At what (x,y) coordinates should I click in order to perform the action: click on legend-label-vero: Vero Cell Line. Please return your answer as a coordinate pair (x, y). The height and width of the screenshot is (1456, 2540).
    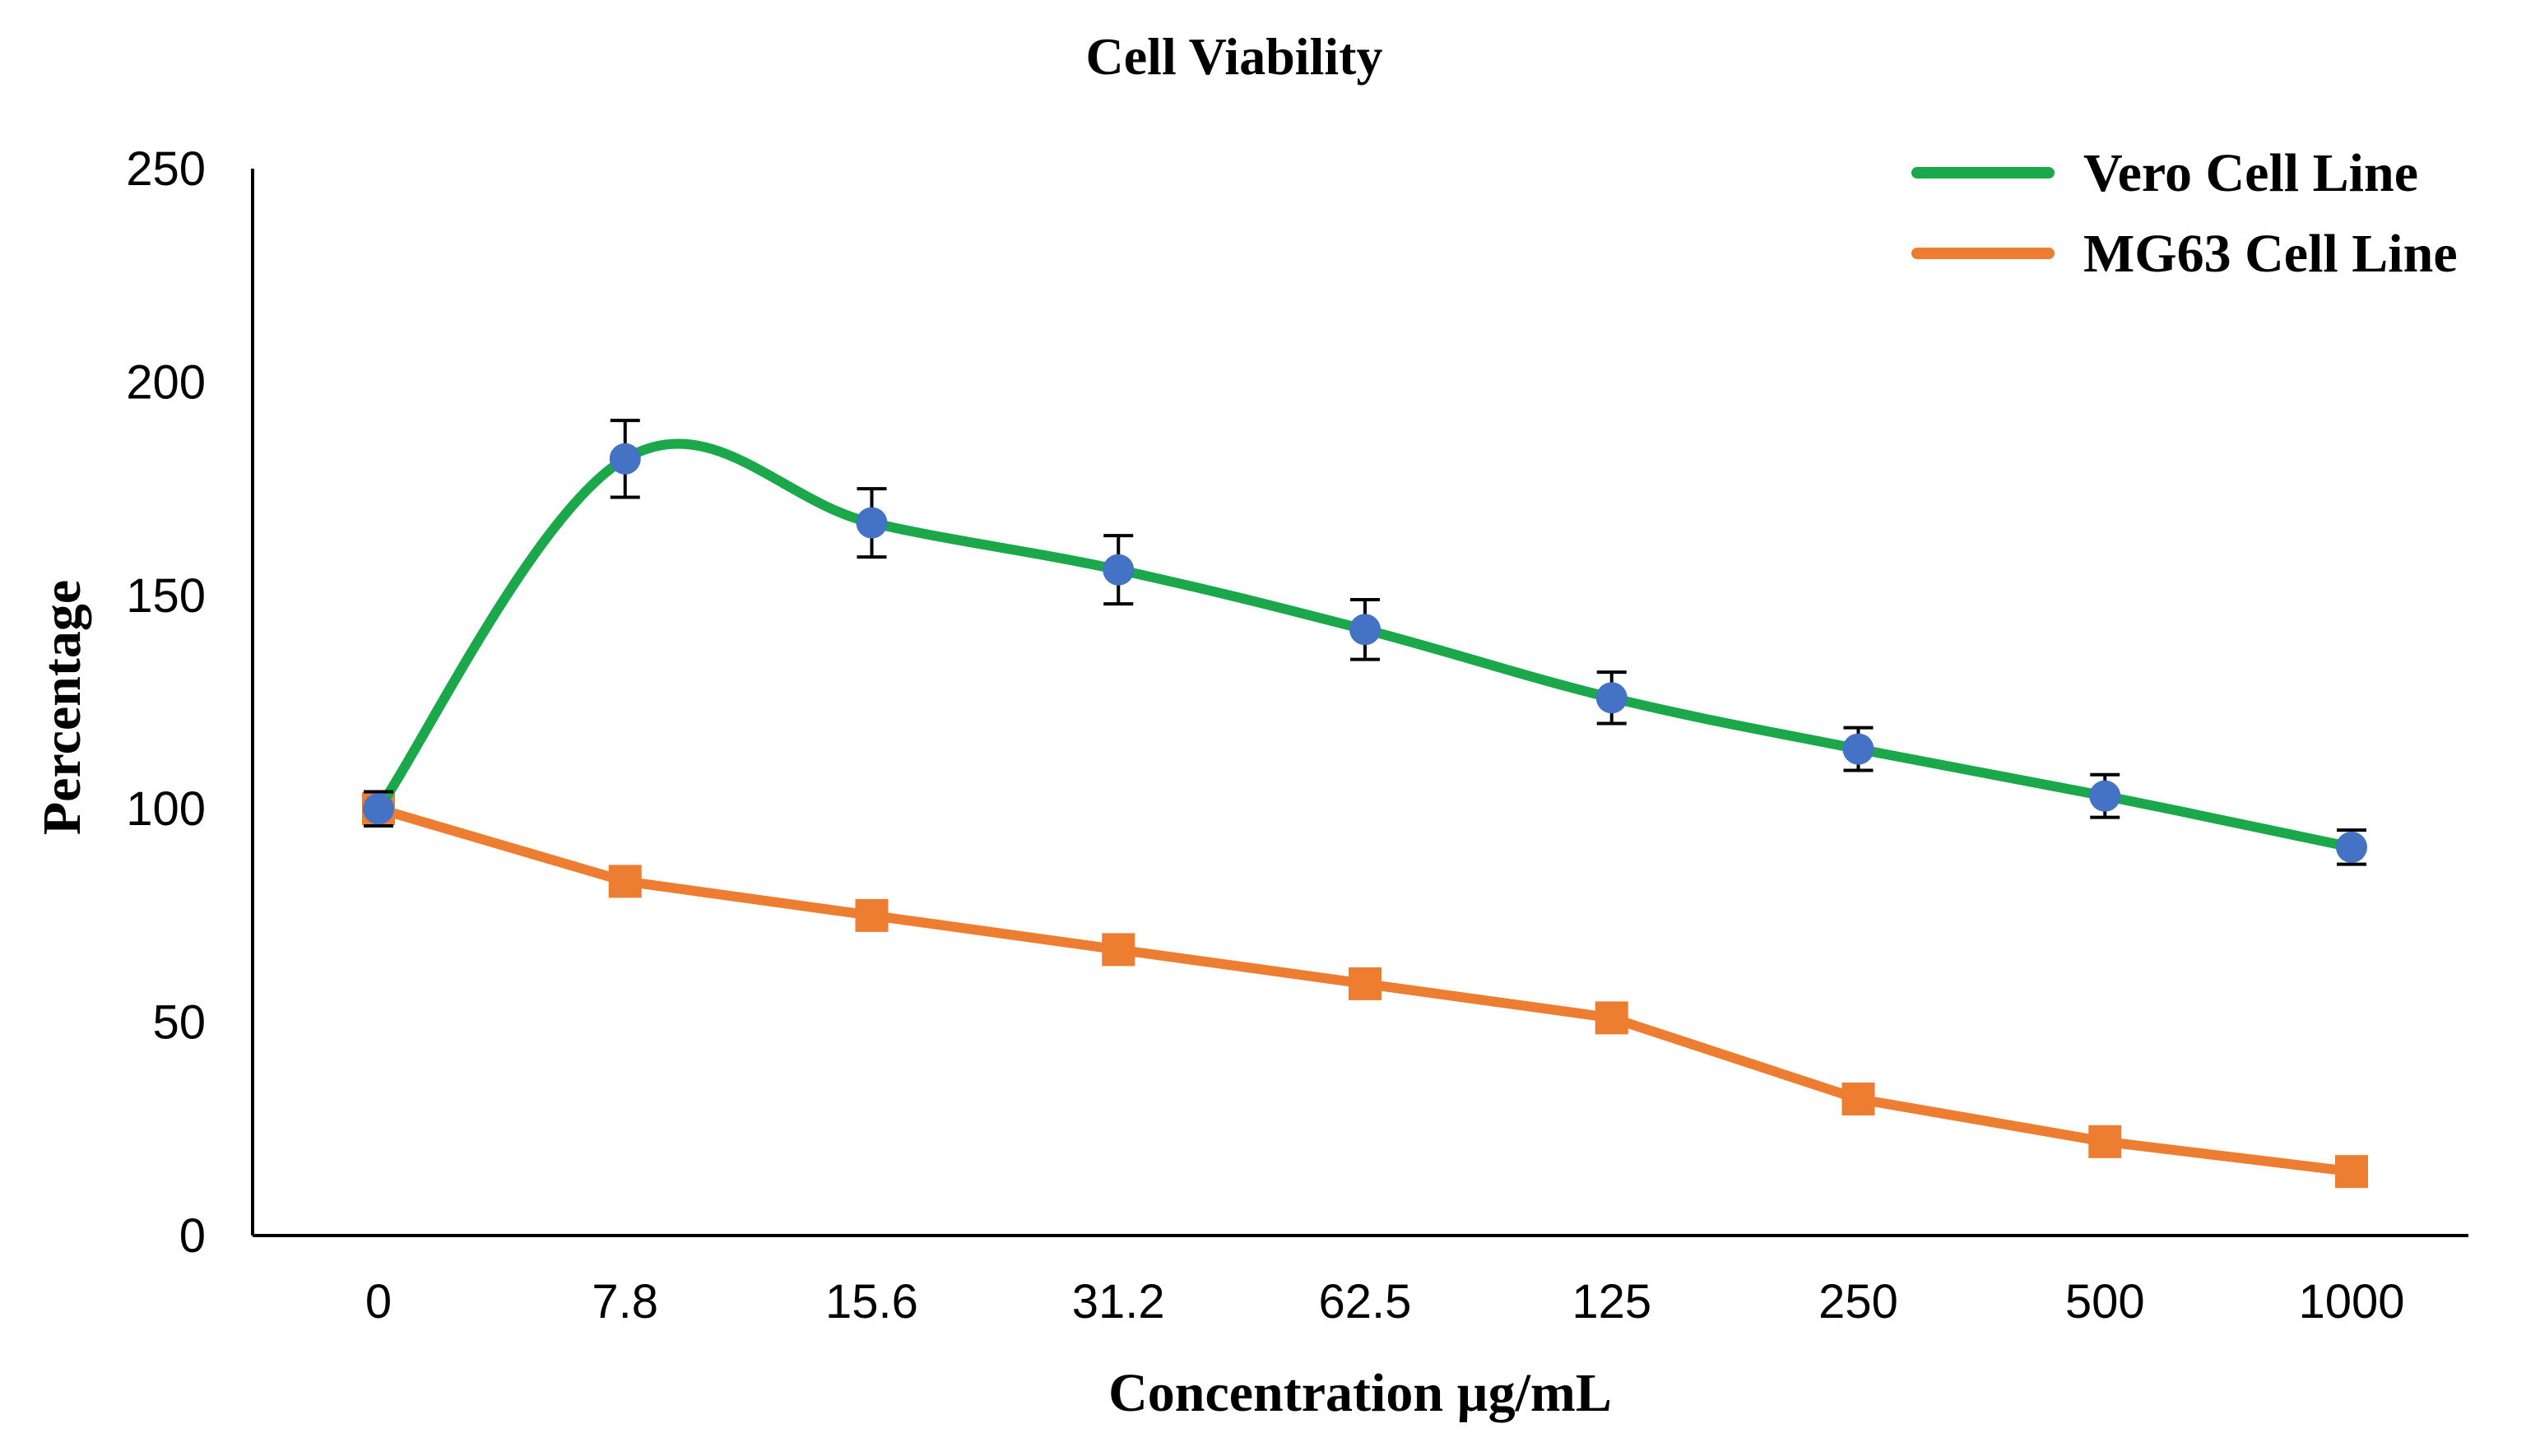
    Looking at the image, I should click on (2250, 173).